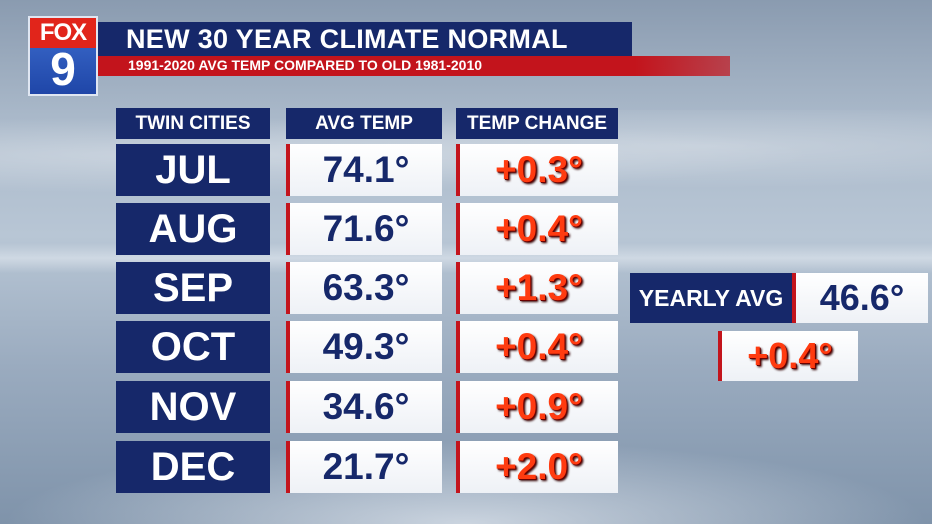  Describe the element at coordinates (193, 229) in the screenshot. I see `month-label: AUG` at that location.